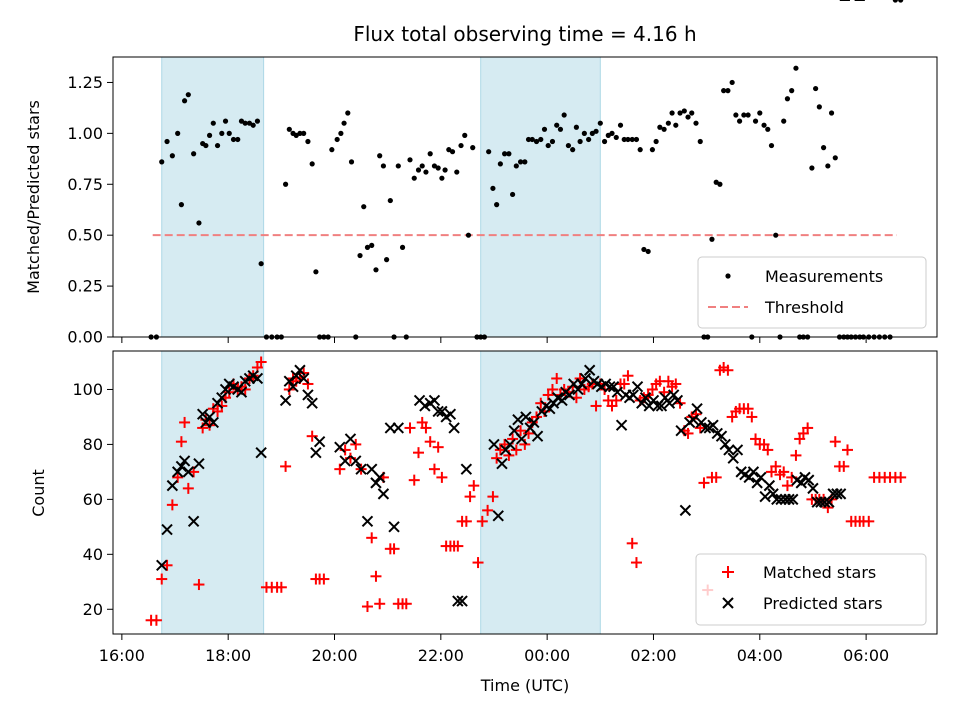 Image resolution: width=960 pixels, height=720 pixels. I want to click on x-tick-label: 06:00, so click(866, 655).